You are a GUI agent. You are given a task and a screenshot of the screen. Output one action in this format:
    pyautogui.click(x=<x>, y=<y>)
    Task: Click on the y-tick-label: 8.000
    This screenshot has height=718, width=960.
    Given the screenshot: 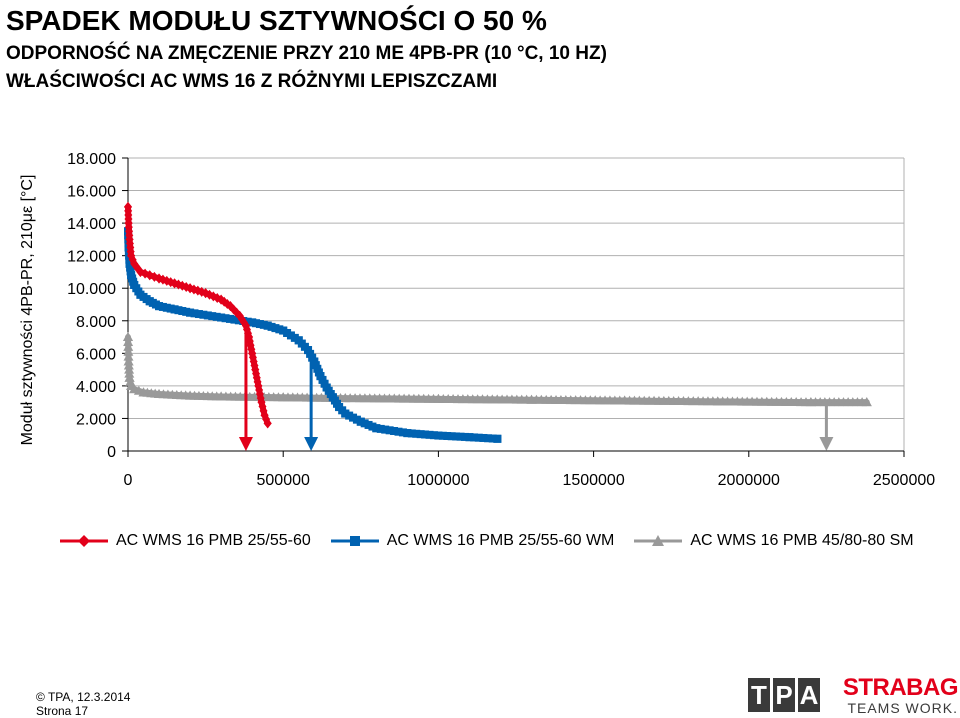 What is the action you would take?
    pyautogui.click(x=96, y=322)
    